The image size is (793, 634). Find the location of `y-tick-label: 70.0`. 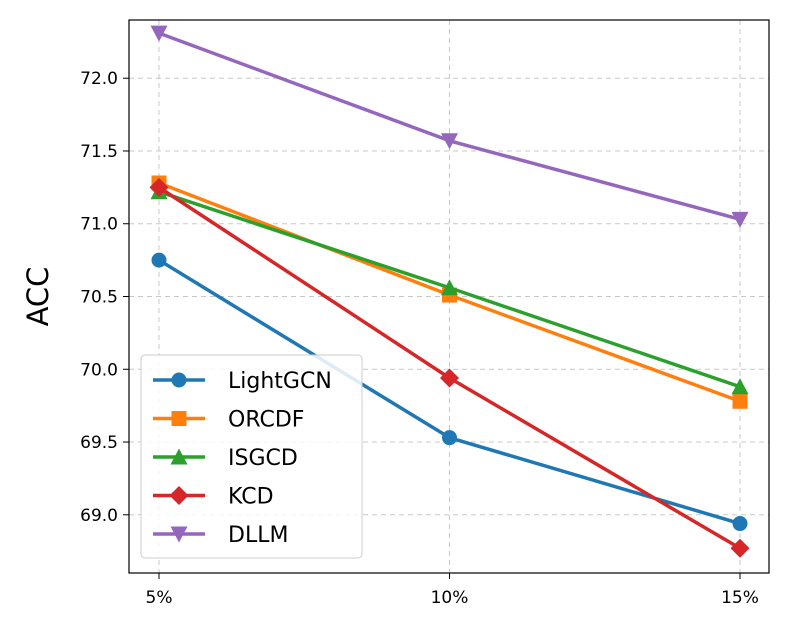

y-tick-label: 70.0 is located at coordinates (99, 370).